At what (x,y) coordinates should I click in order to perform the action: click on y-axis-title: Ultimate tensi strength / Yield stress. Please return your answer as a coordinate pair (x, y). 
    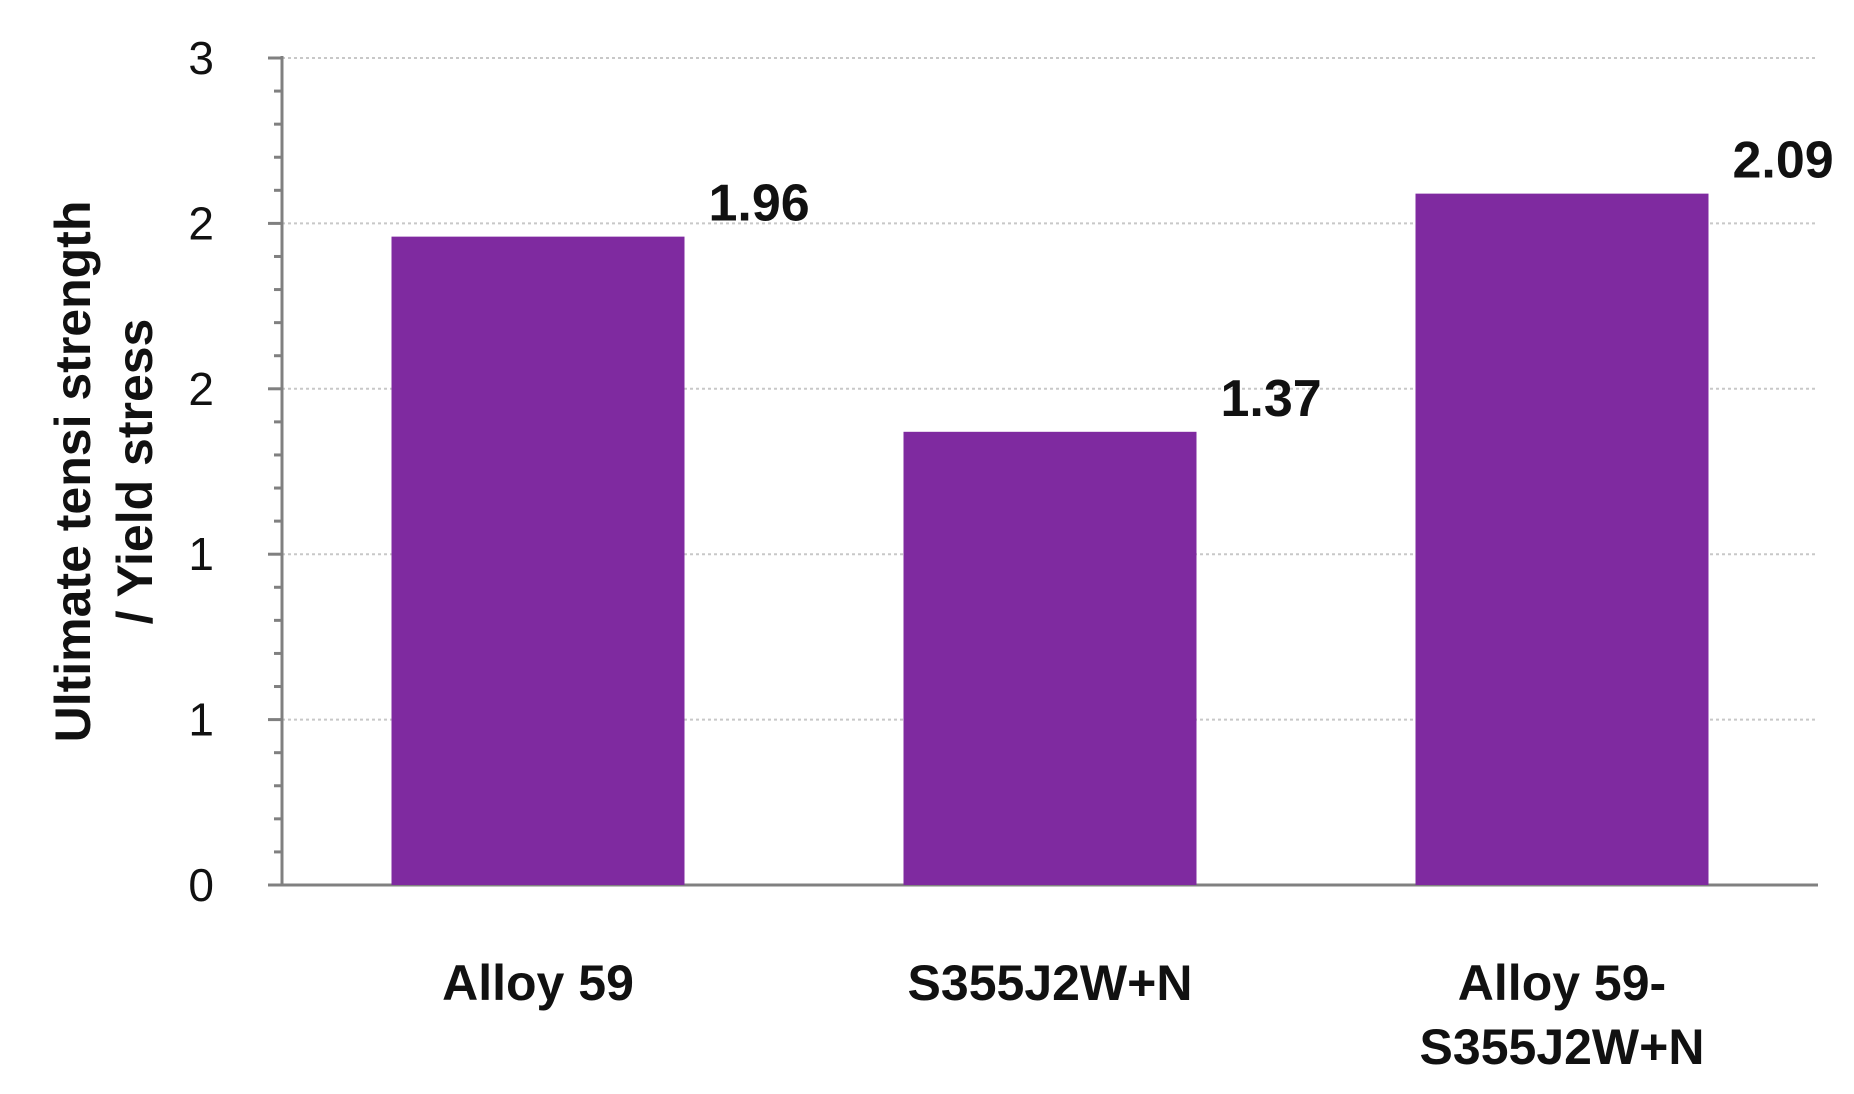
    Looking at the image, I should click on (104, 472).